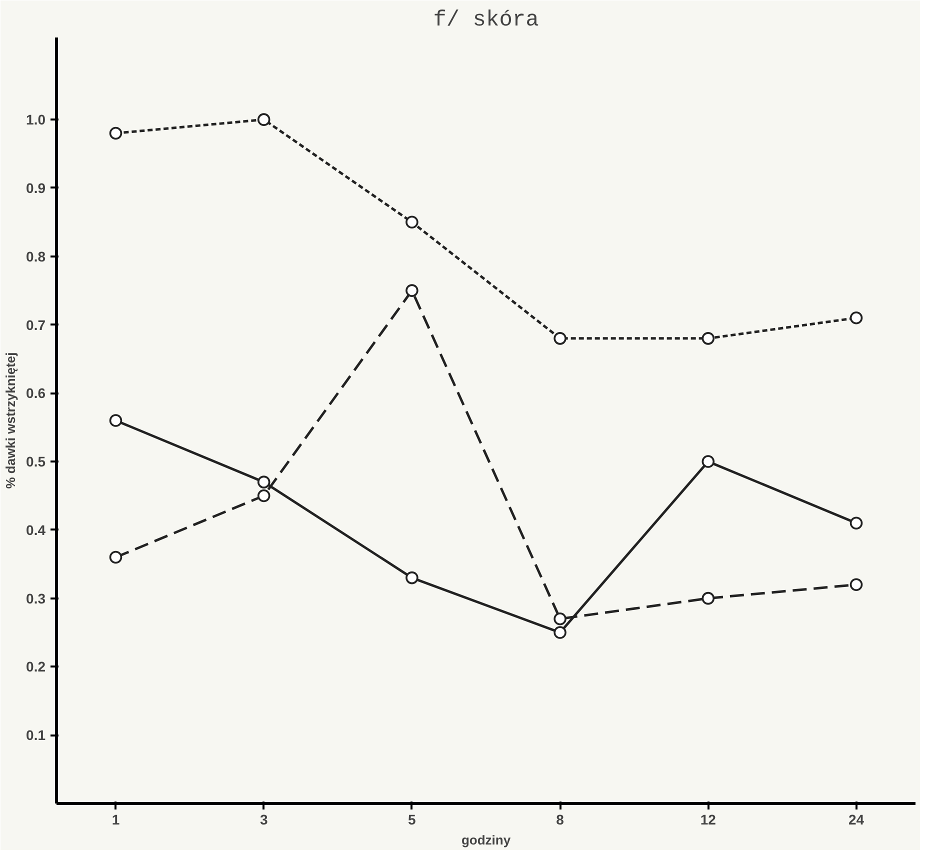 This screenshot has width=932, height=859. I want to click on x-tick-label: 5, so click(412, 820).